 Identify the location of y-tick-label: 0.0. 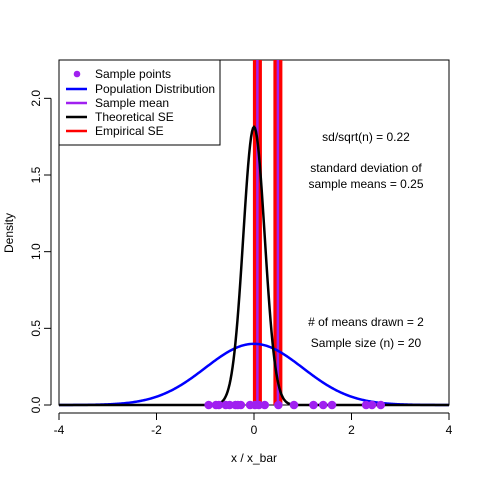
(36, 404).